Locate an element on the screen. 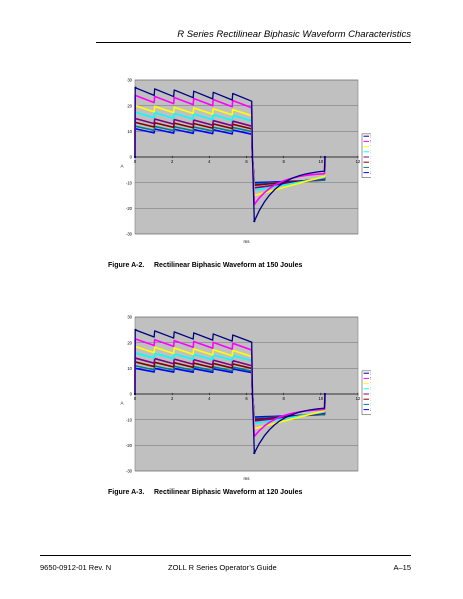  caption-label: Figure A-3. is located at coordinates (126, 492).